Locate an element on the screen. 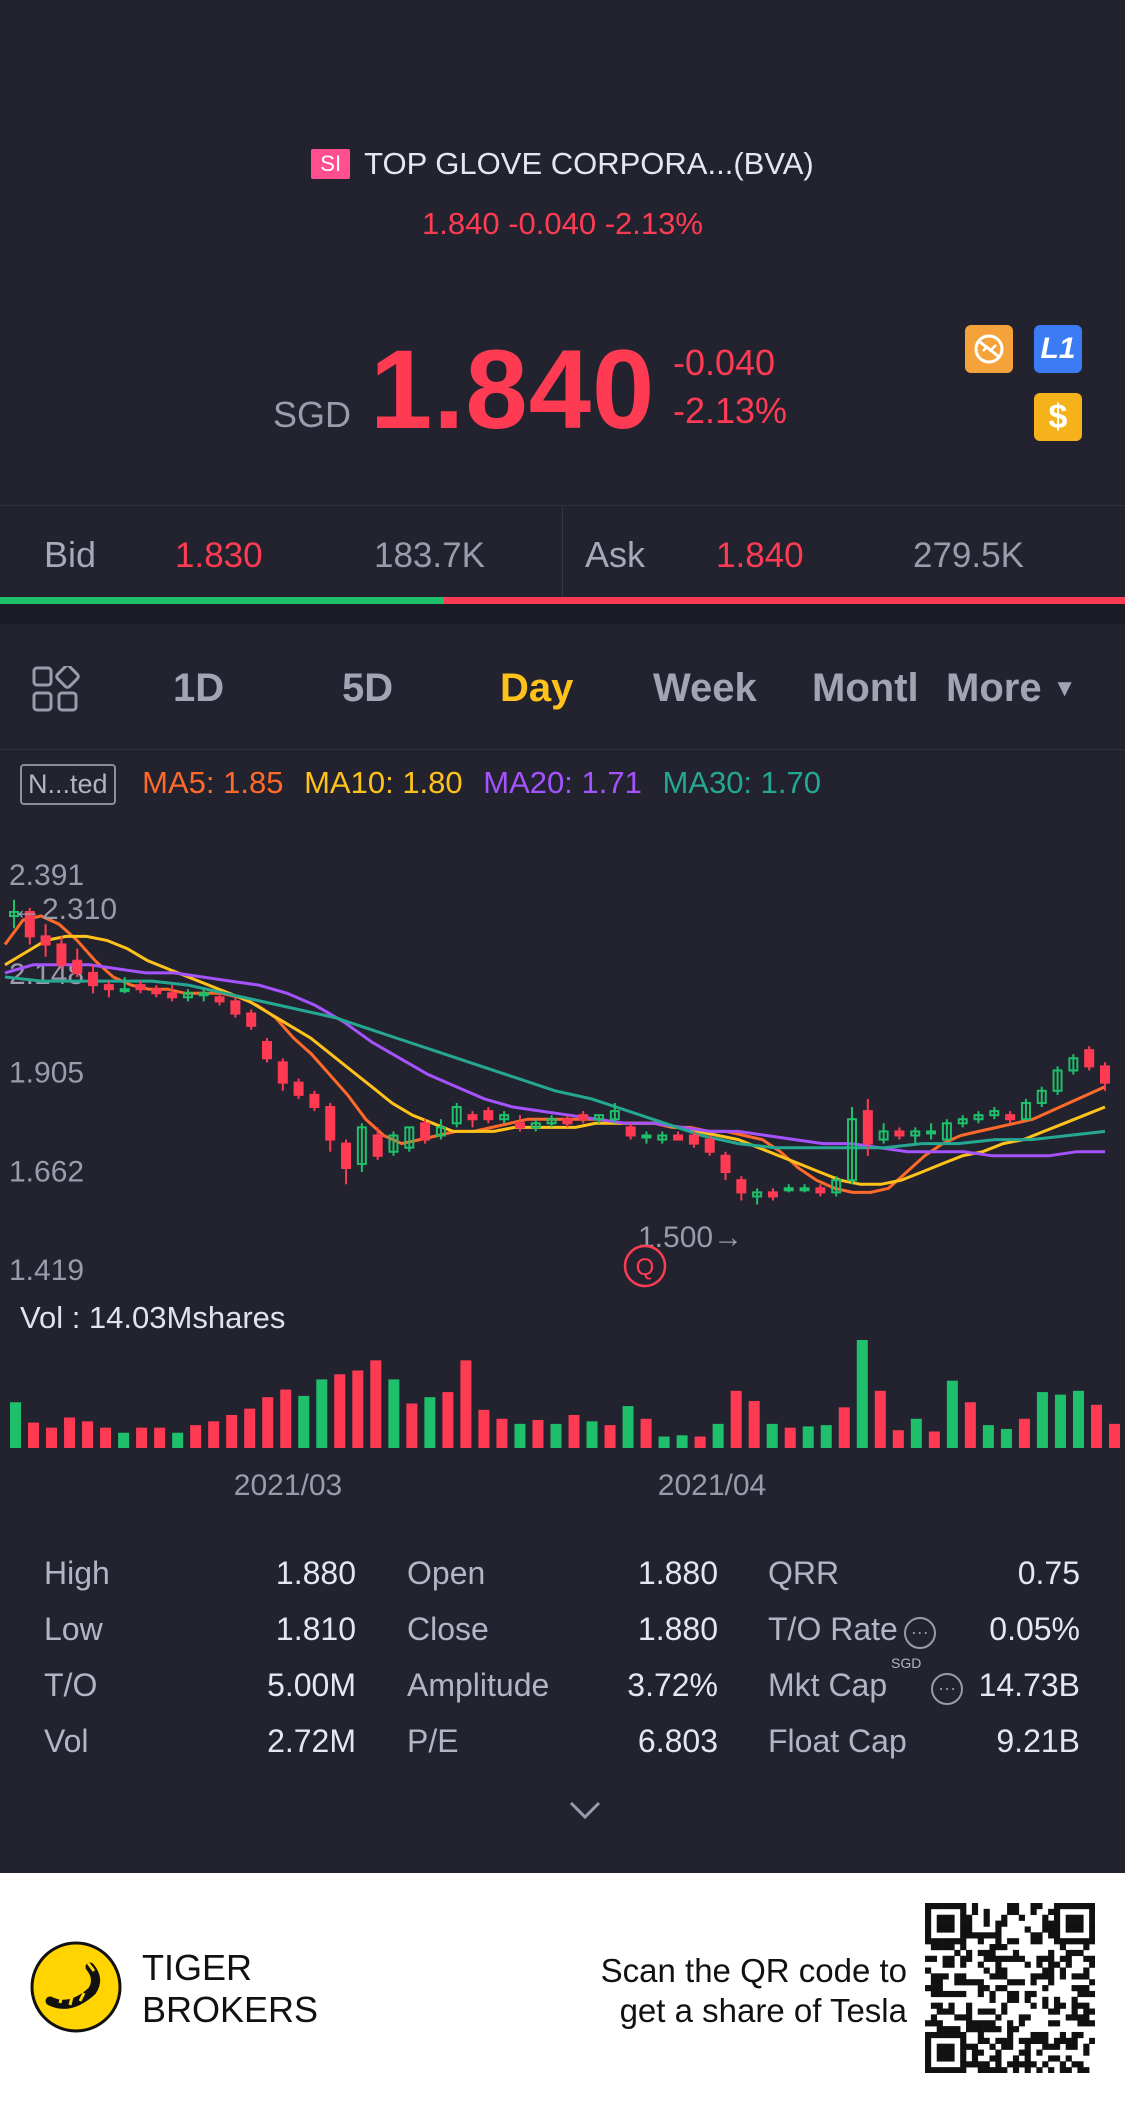 The height and width of the screenshot is (2104, 1125). layout-grid-icon is located at coordinates (56, 690).